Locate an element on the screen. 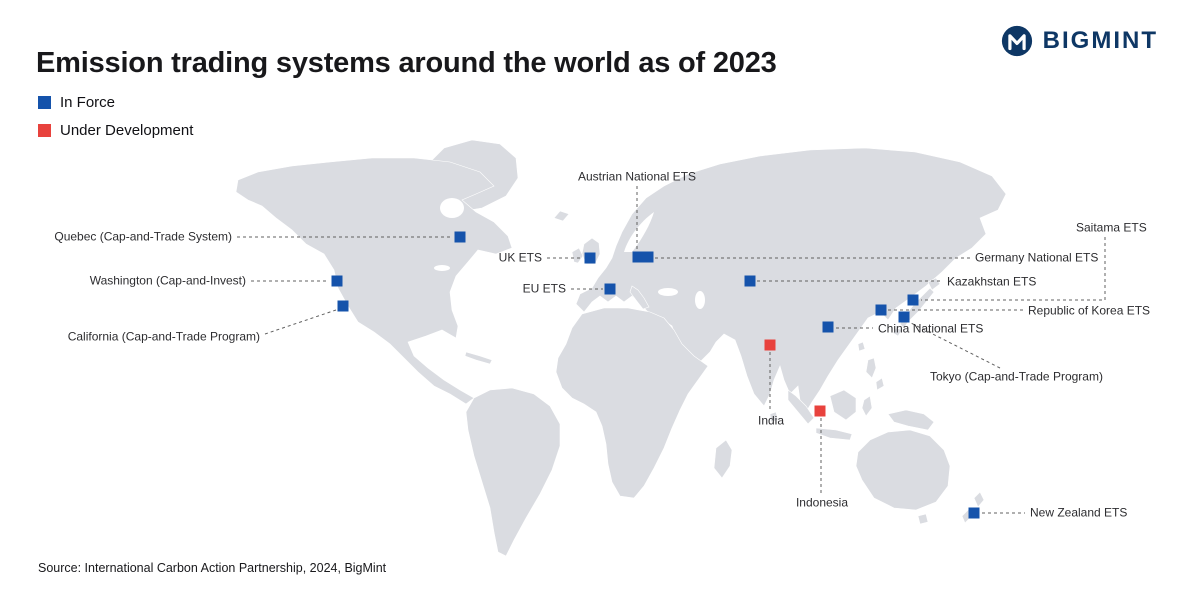 Image resolution: width=1200 pixels, height=600 pixels. marker-china is located at coordinates (828, 327).